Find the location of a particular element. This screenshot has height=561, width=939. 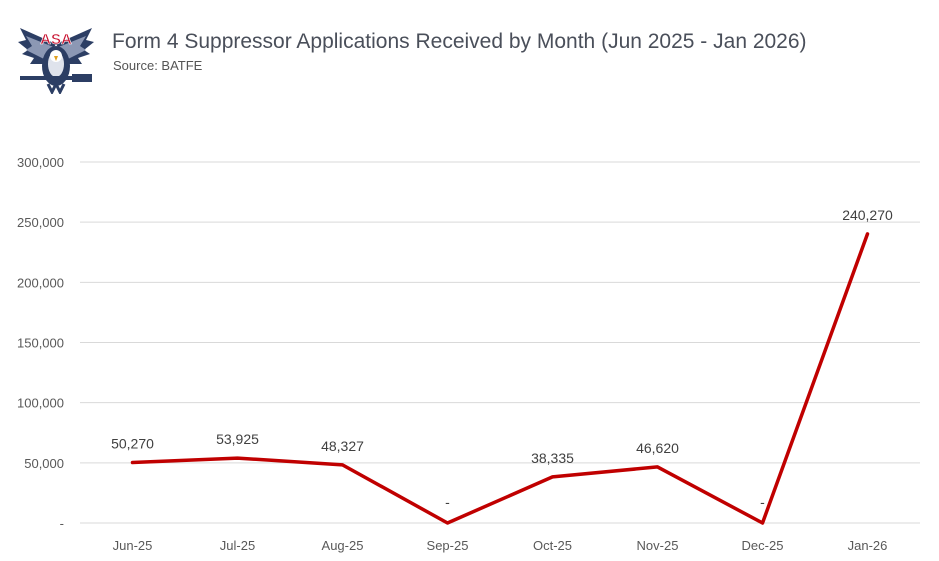

y-tick-label: 200,000 is located at coordinates (40, 282).